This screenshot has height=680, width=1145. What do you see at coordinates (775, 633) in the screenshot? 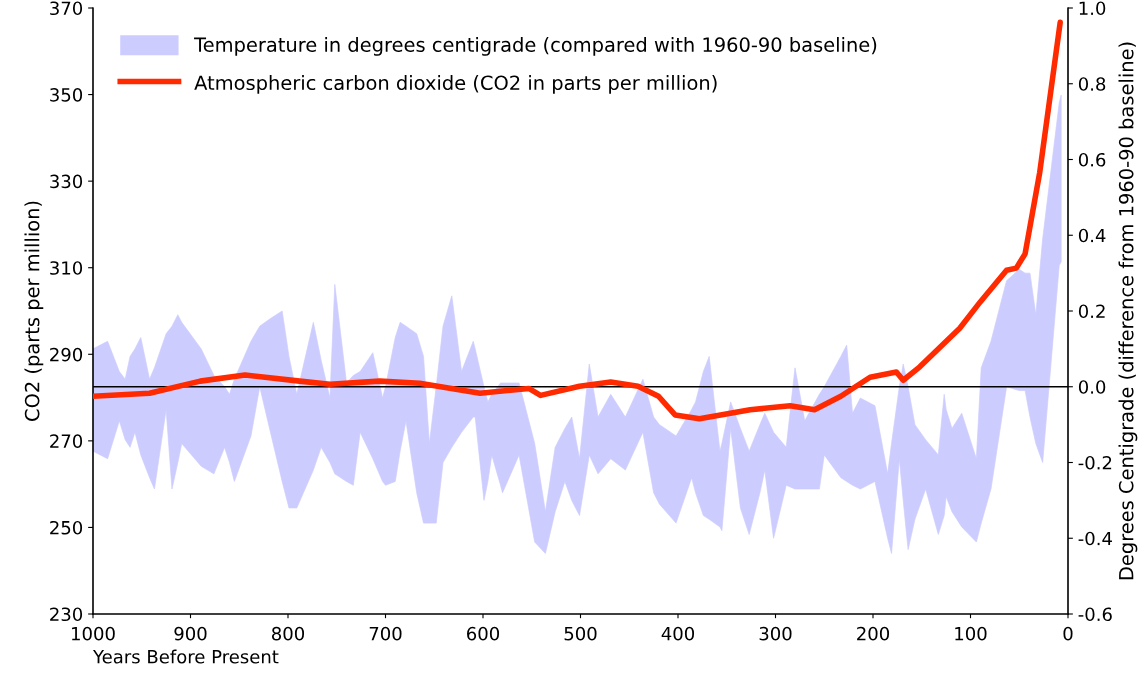
I see `x-tick-label: 300` at bounding box center [775, 633].